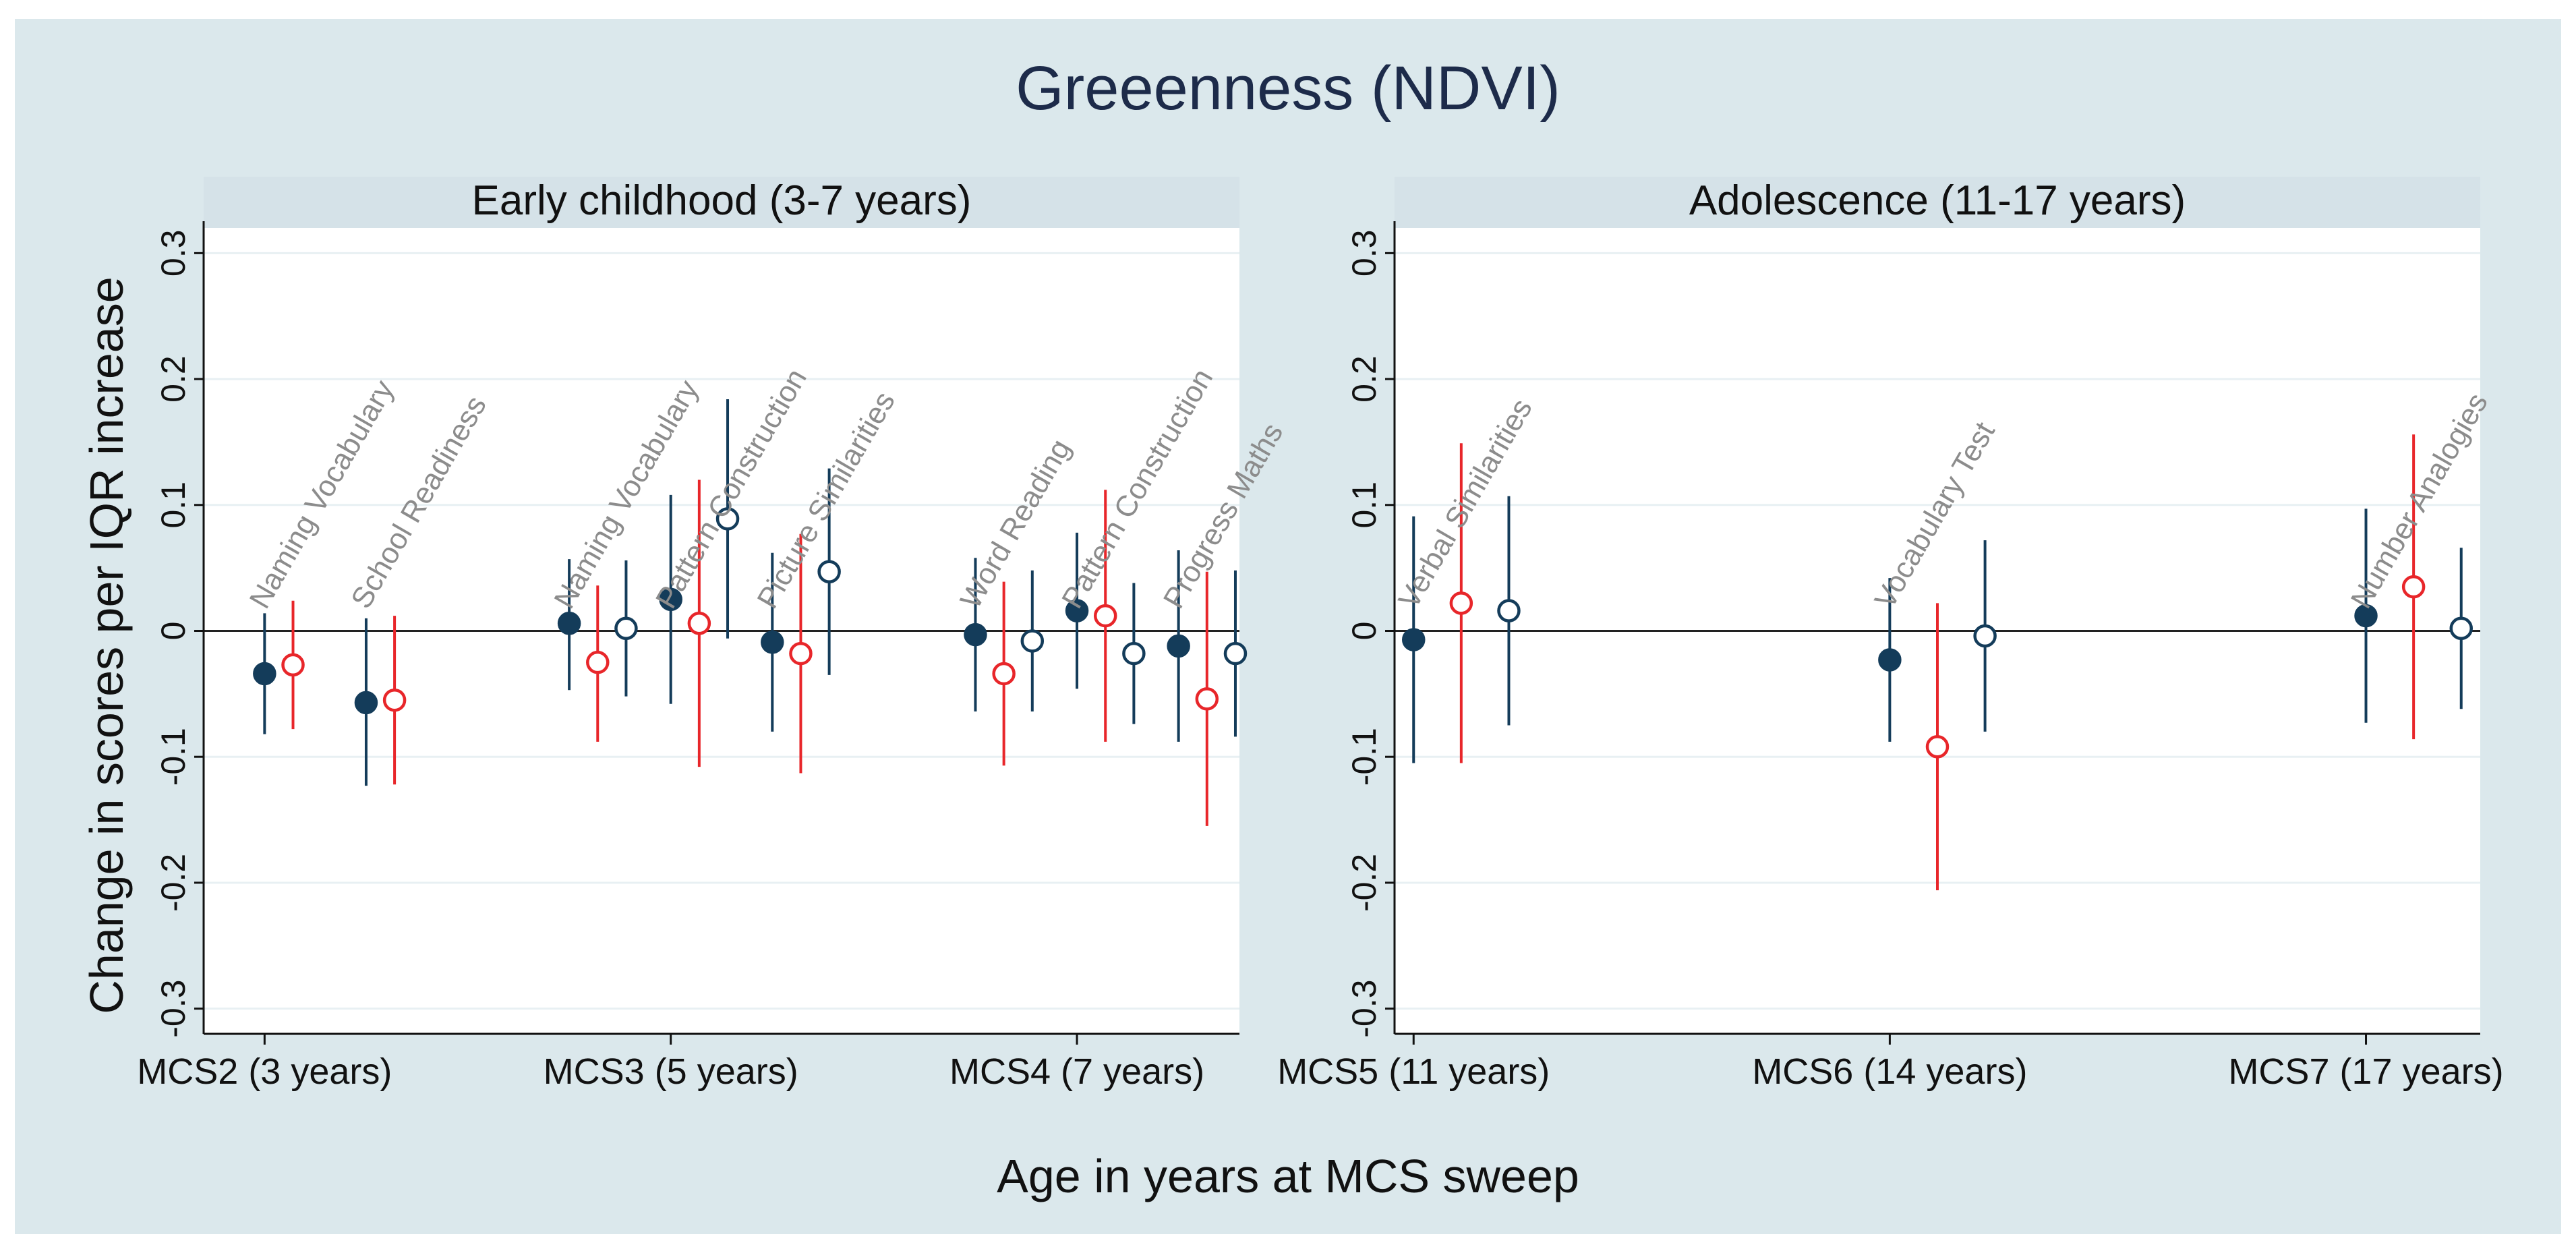 The height and width of the screenshot is (1253, 2576). I want to click on y-axis-label: Change in scores per IQR increase, so click(106, 645).